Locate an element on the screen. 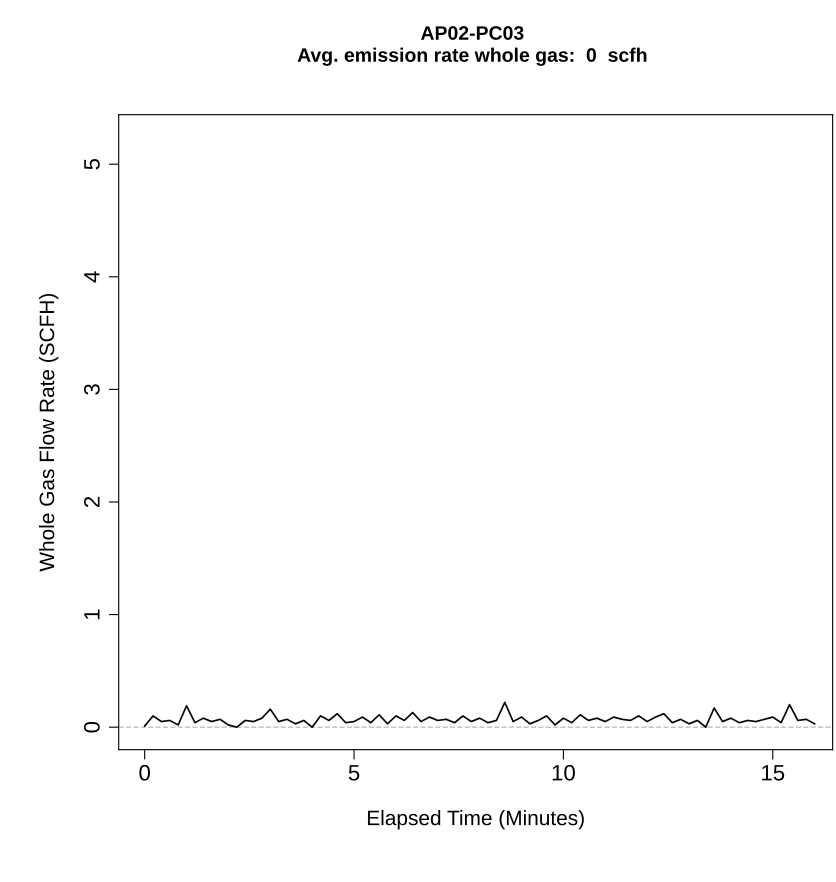 The width and height of the screenshot is (836, 882). x-tick-label: 10 is located at coordinates (563, 772).